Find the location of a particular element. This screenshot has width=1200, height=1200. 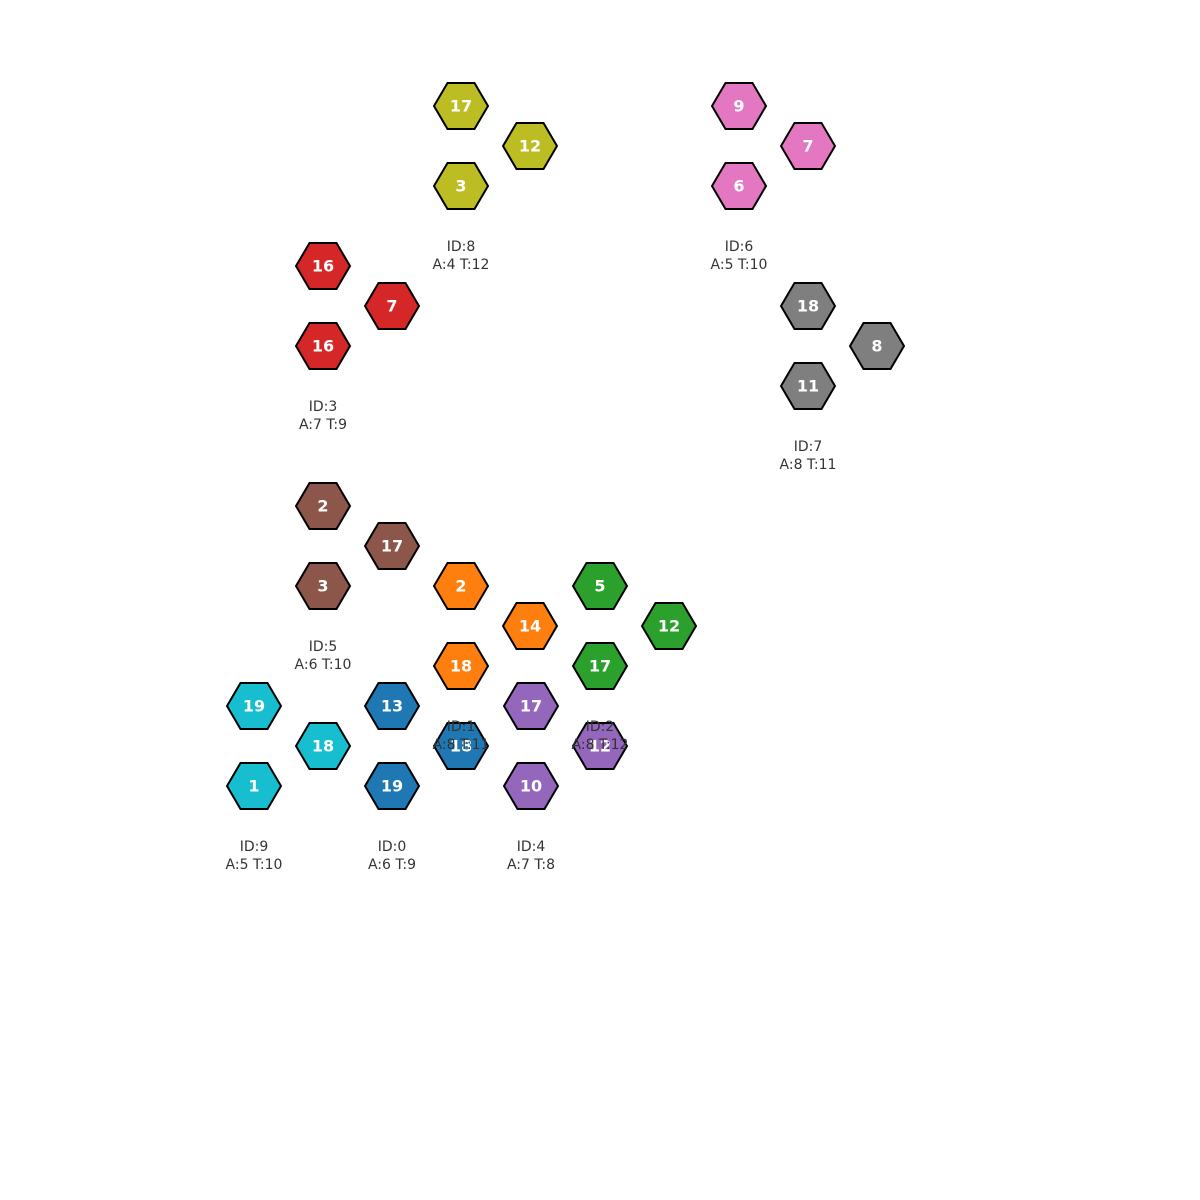

group-id-label: ID:4 is located at coordinates (531, 847).